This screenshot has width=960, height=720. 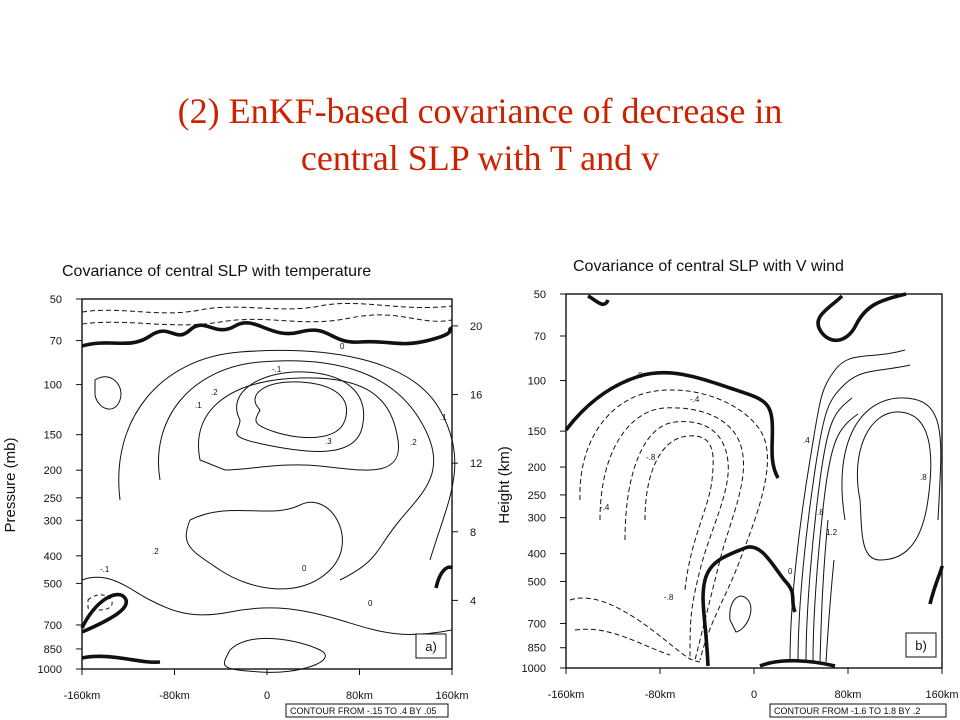 I want to click on panel-a-ytick-label: 500, so click(x=53, y=584).